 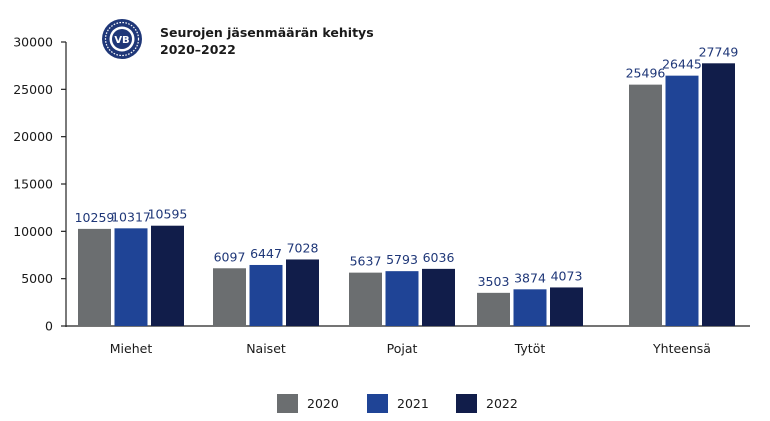 What do you see at coordinates (37, 278) in the screenshot?
I see `y-tick-label: 5000` at bounding box center [37, 278].